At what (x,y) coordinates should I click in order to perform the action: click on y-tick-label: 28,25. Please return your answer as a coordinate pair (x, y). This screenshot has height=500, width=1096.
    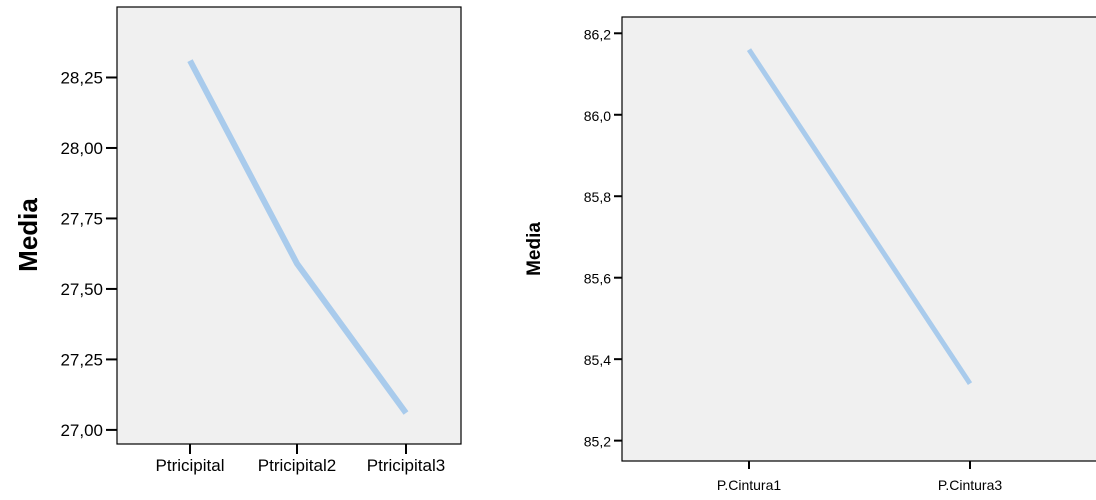
    Looking at the image, I should click on (81, 77).